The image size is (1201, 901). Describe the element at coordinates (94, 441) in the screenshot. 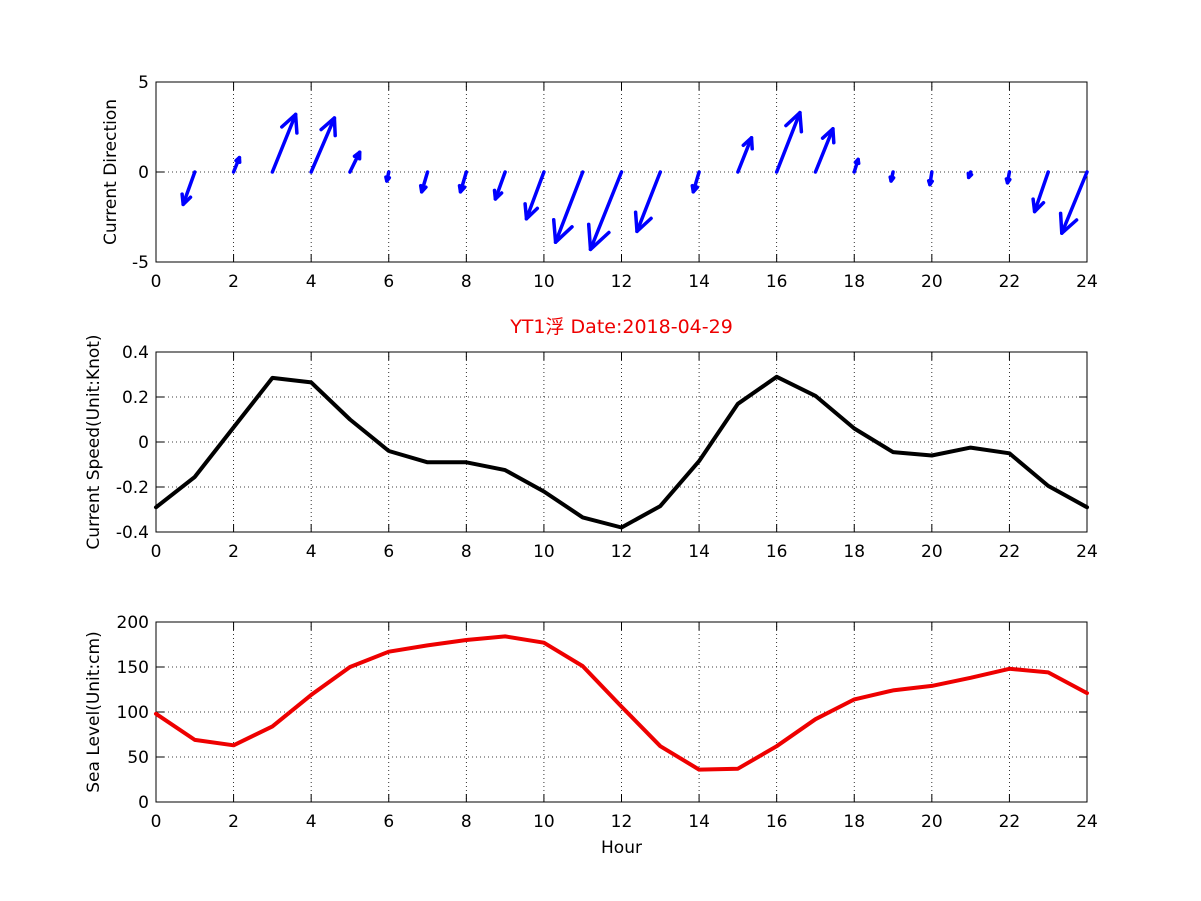

I see `y-axis-label: Current Speed(Unit:Knot)` at that location.